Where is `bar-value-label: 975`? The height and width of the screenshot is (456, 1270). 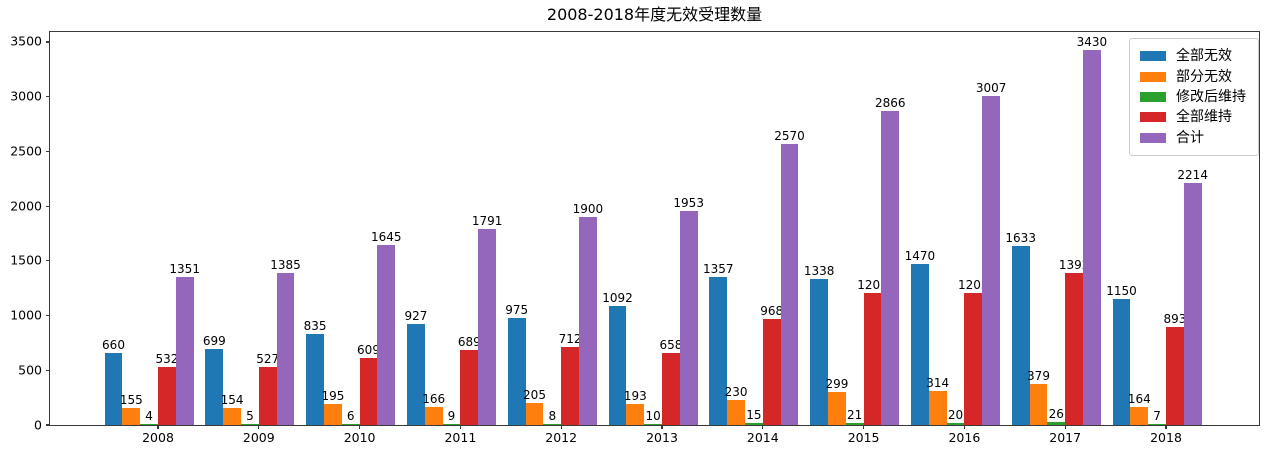
bar-value-label: 975 is located at coordinates (517, 310).